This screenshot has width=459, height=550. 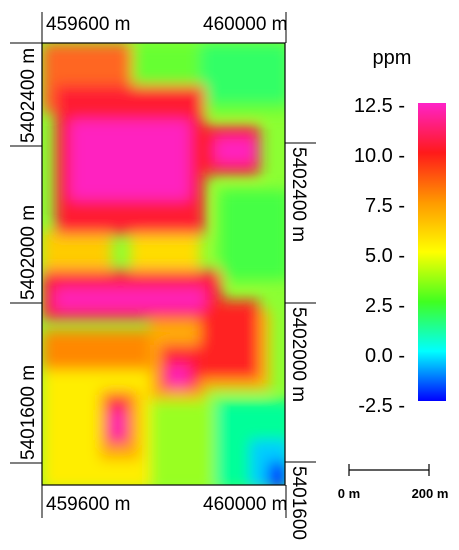 What do you see at coordinates (88, 24) in the screenshot?
I see `top-x-label-1: 459600 m` at bounding box center [88, 24].